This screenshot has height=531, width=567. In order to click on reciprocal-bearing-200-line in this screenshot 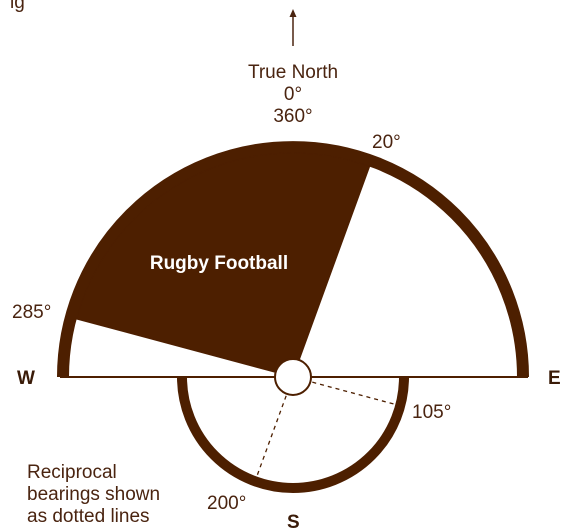, I will do `click(270, 438)`.